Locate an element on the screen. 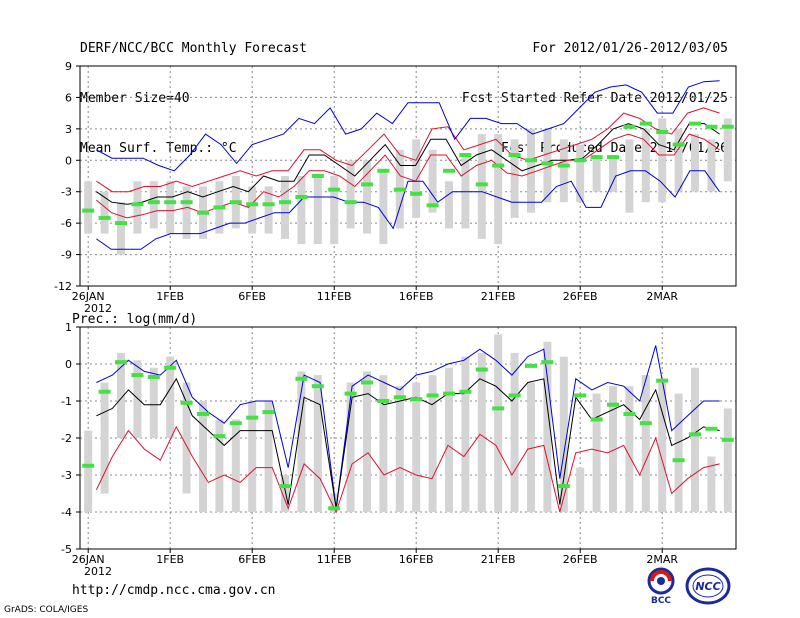 The image size is (800, 618). precip-ytick-label: -5 is located at coordinates (66, 549).